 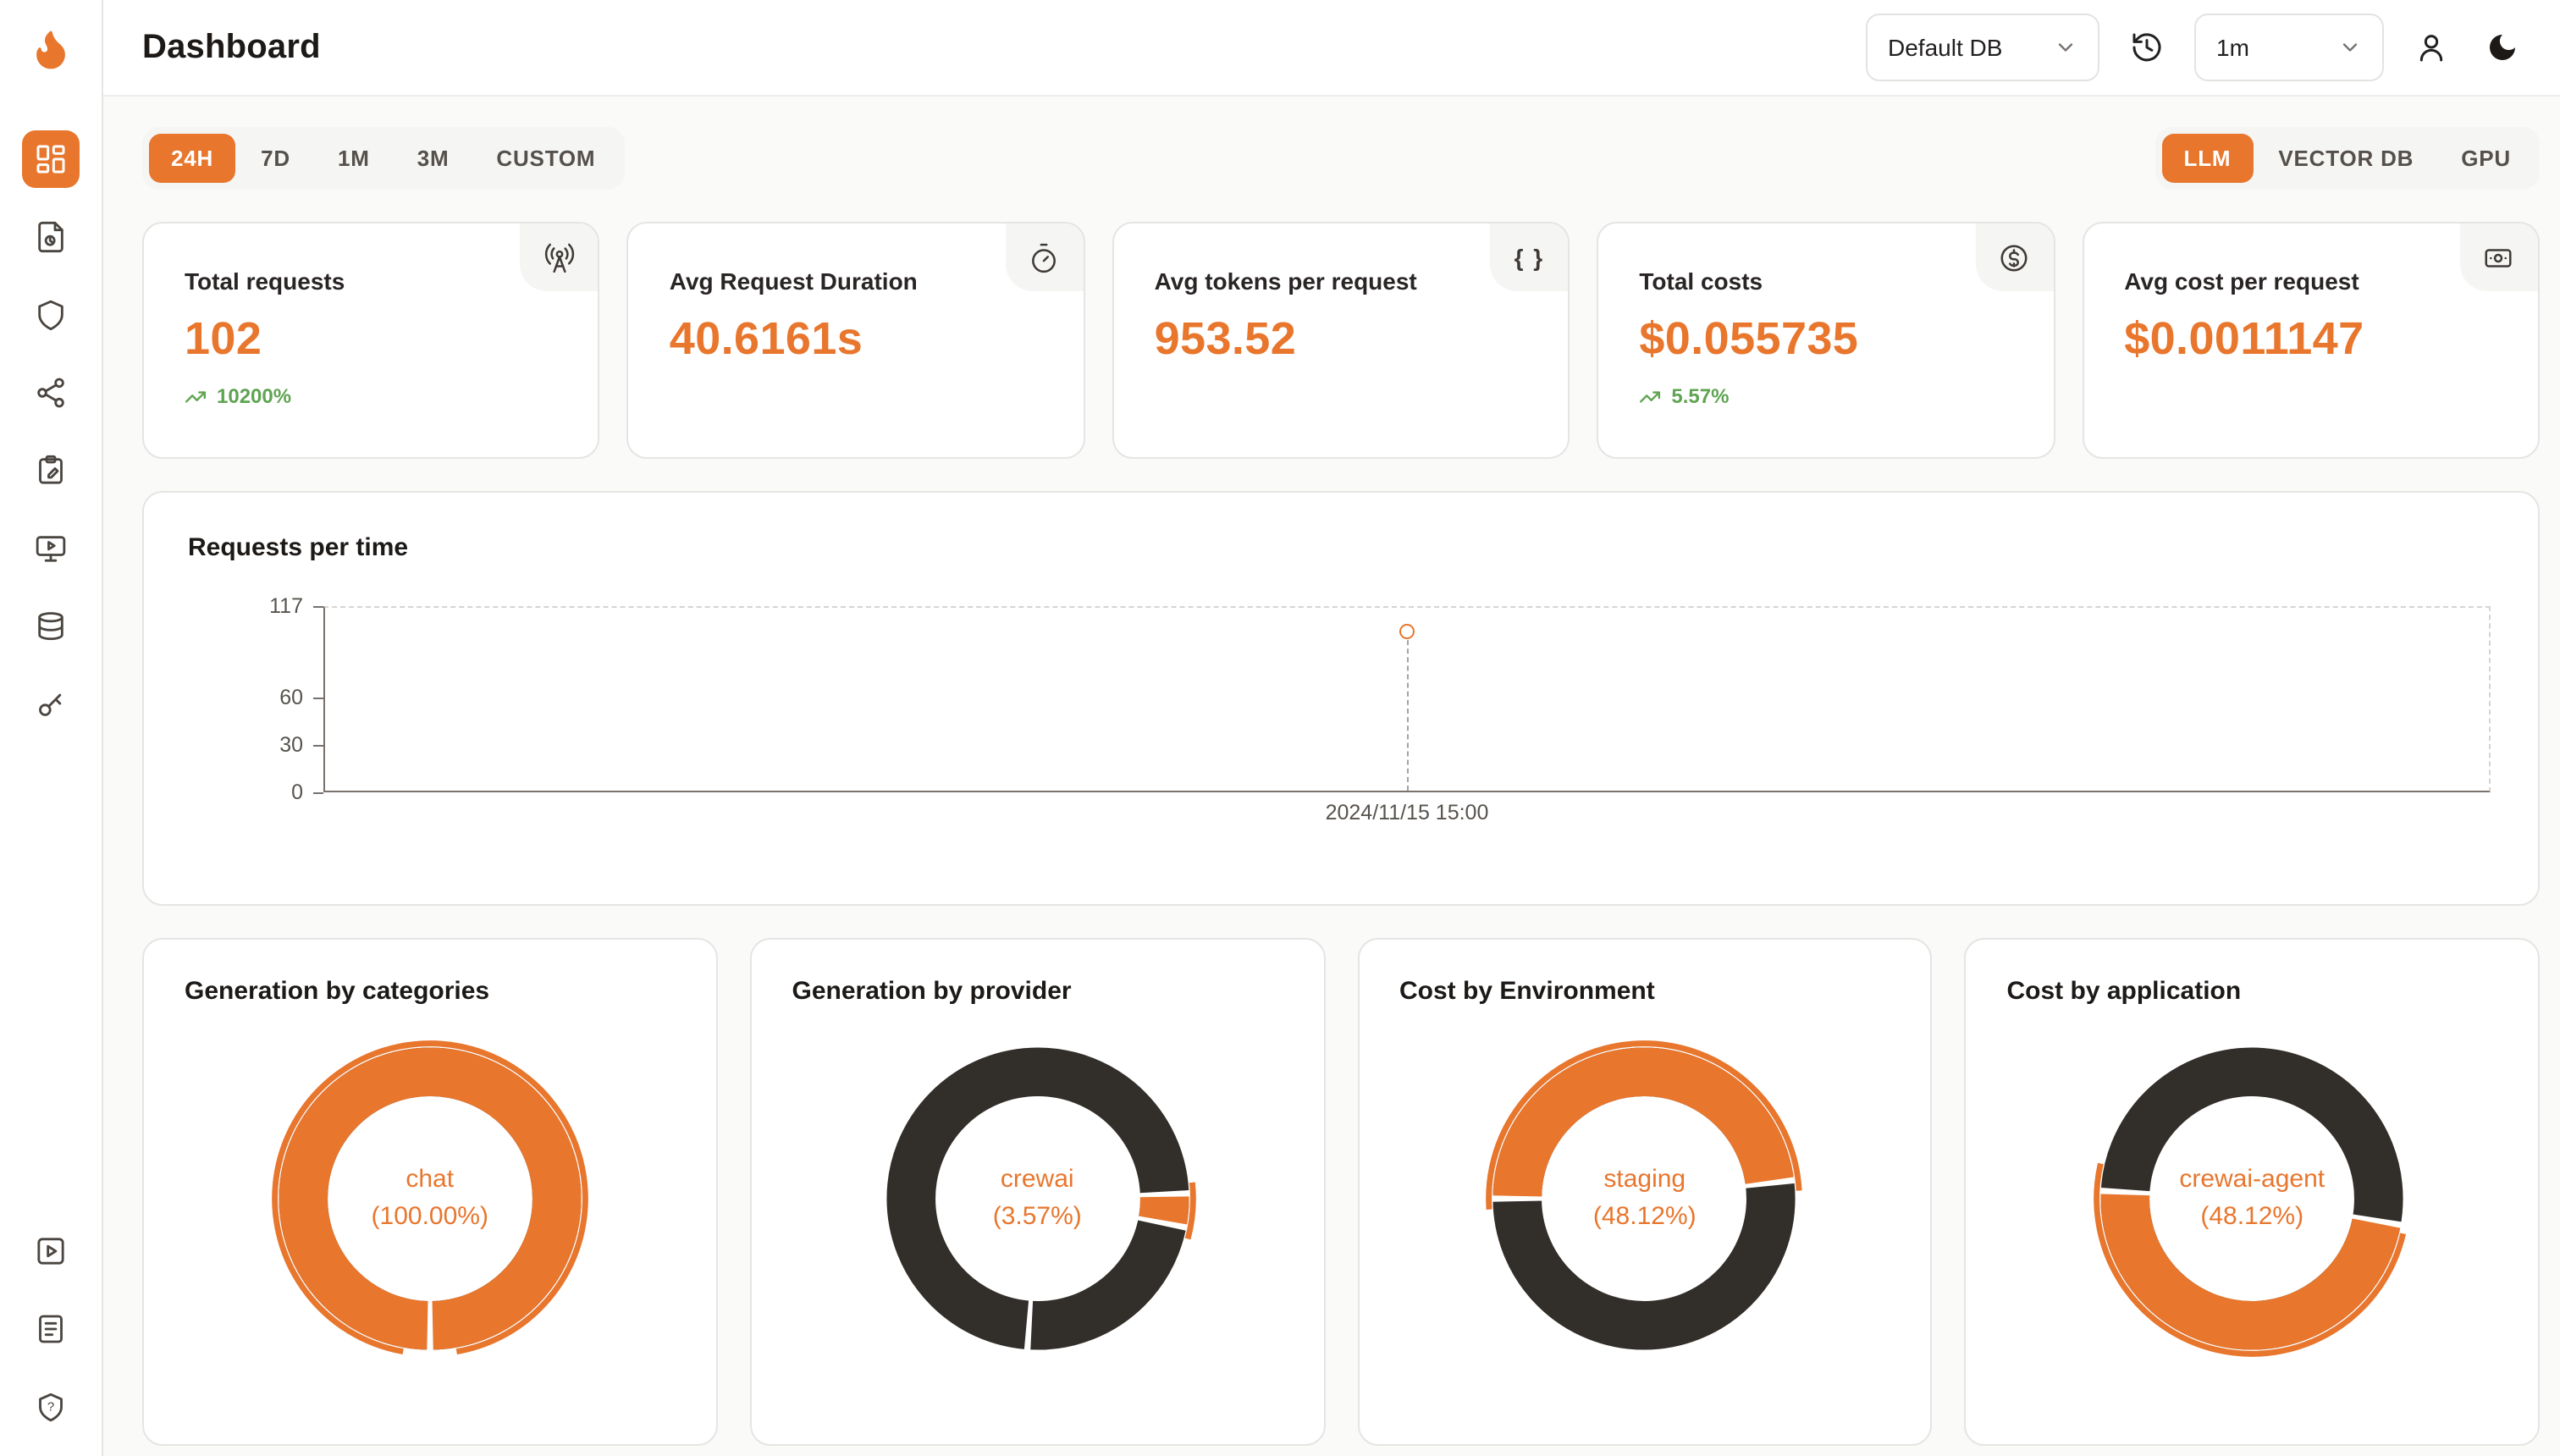 What do you see at coordinates (51, 431) in the screenshot?
I see `sidebar-nav` at bounding box center [51, 431].